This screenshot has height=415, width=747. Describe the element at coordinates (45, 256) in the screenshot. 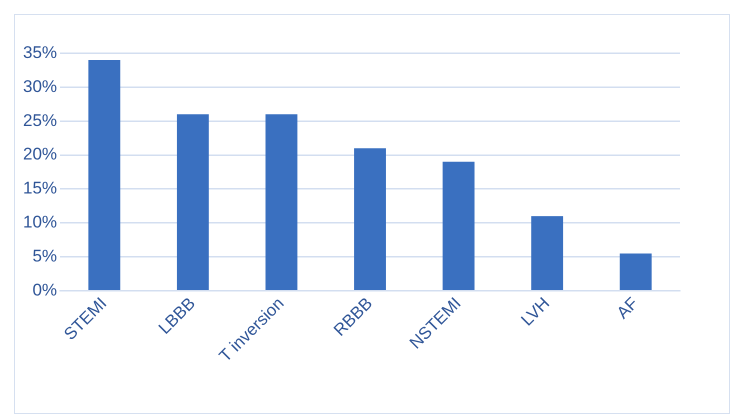

I see `y-tick-label: 5%` at that location.